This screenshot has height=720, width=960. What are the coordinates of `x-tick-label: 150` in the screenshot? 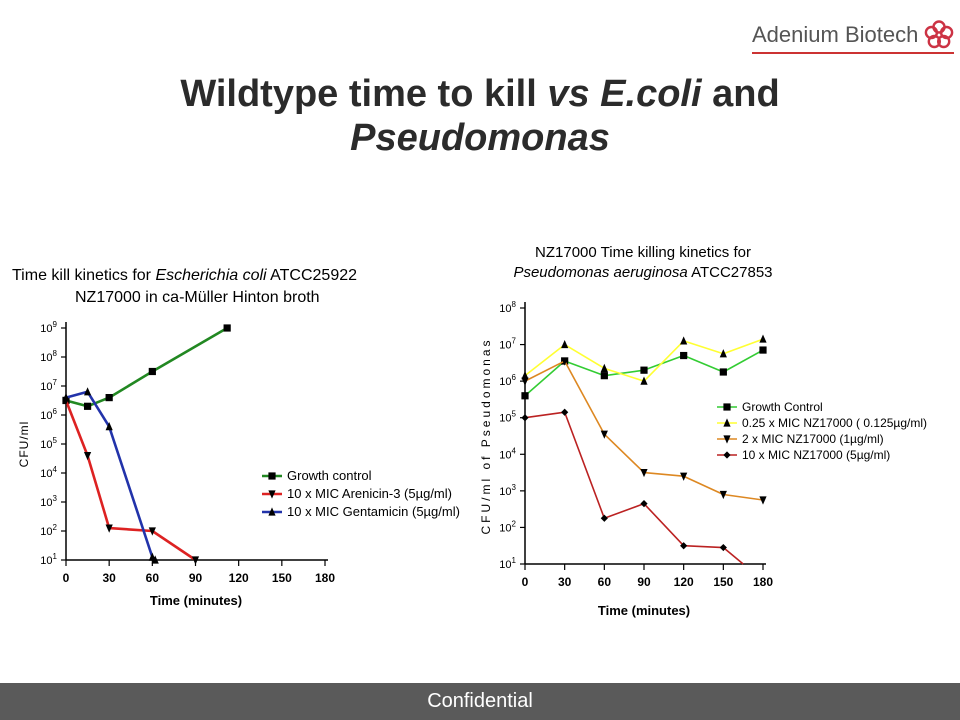 It's located at (282, 578).